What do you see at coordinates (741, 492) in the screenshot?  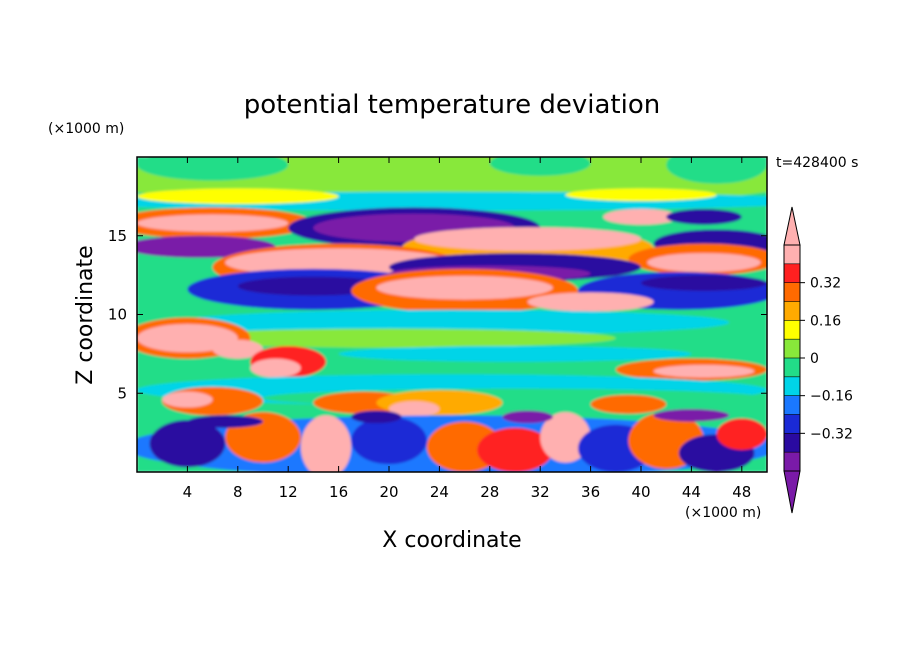 I see `x-tick-label: 48` at bounding box center [741, 492].